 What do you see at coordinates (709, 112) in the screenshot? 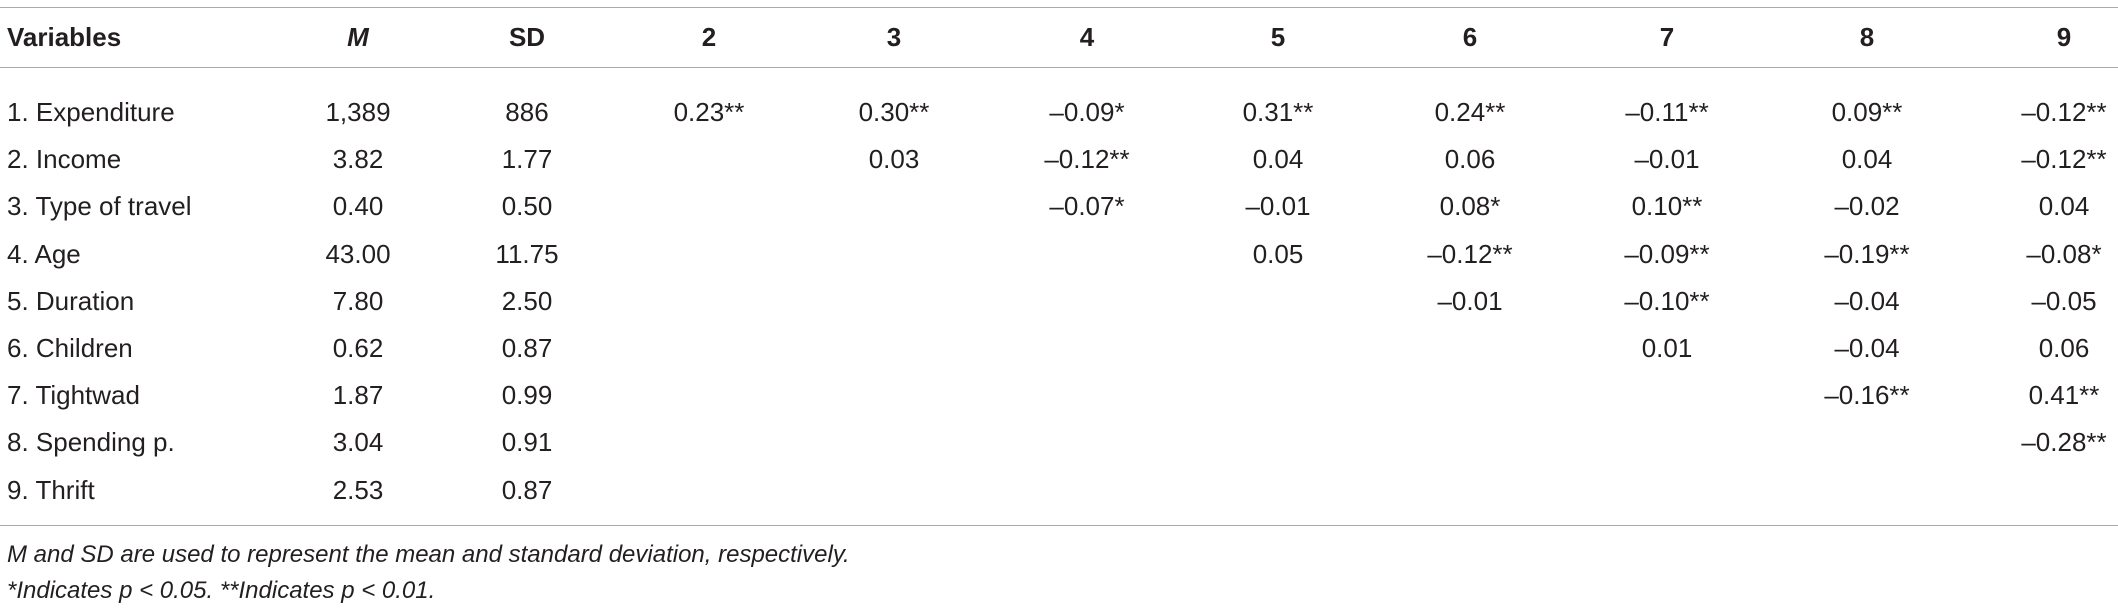
I see `correlation-cell: 0.23**` at bounding box center [709, 112].